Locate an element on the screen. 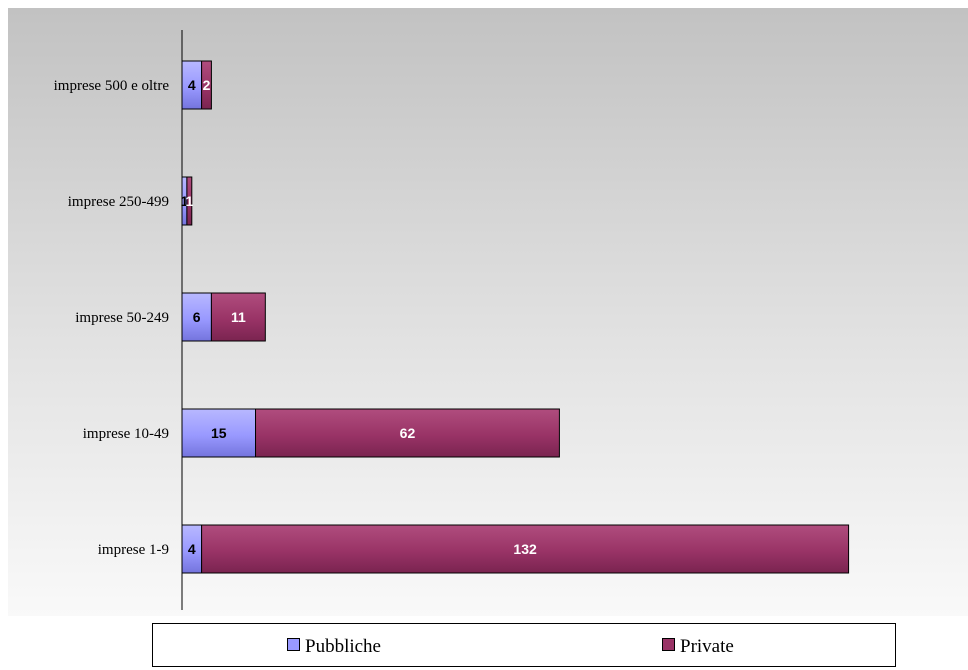 This screenshot has width=968, height=670. legend-label-private: Private is located at coordinates (707, 646).